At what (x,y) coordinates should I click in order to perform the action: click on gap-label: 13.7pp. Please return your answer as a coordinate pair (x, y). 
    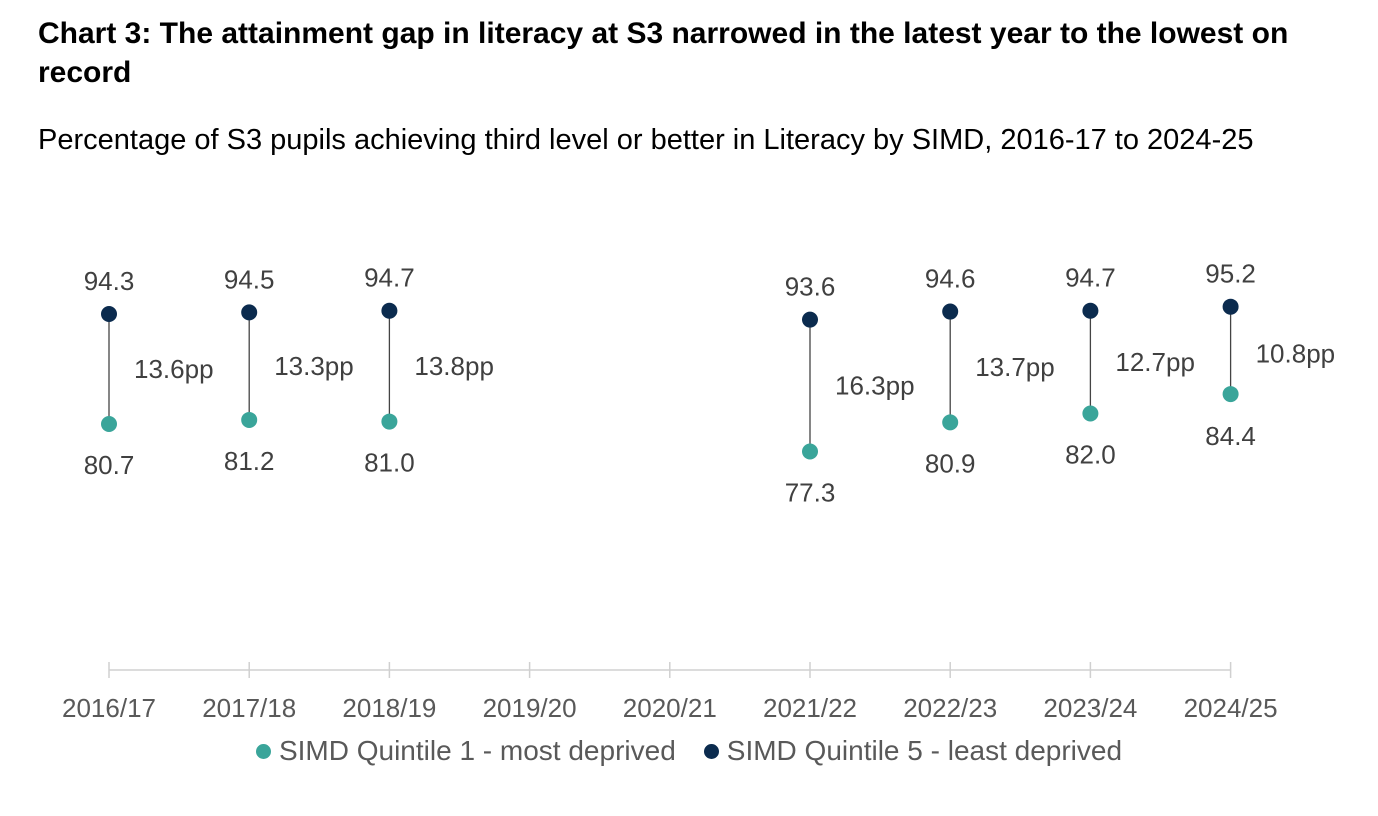
    Looking at the image, I should click on (1015, 367).